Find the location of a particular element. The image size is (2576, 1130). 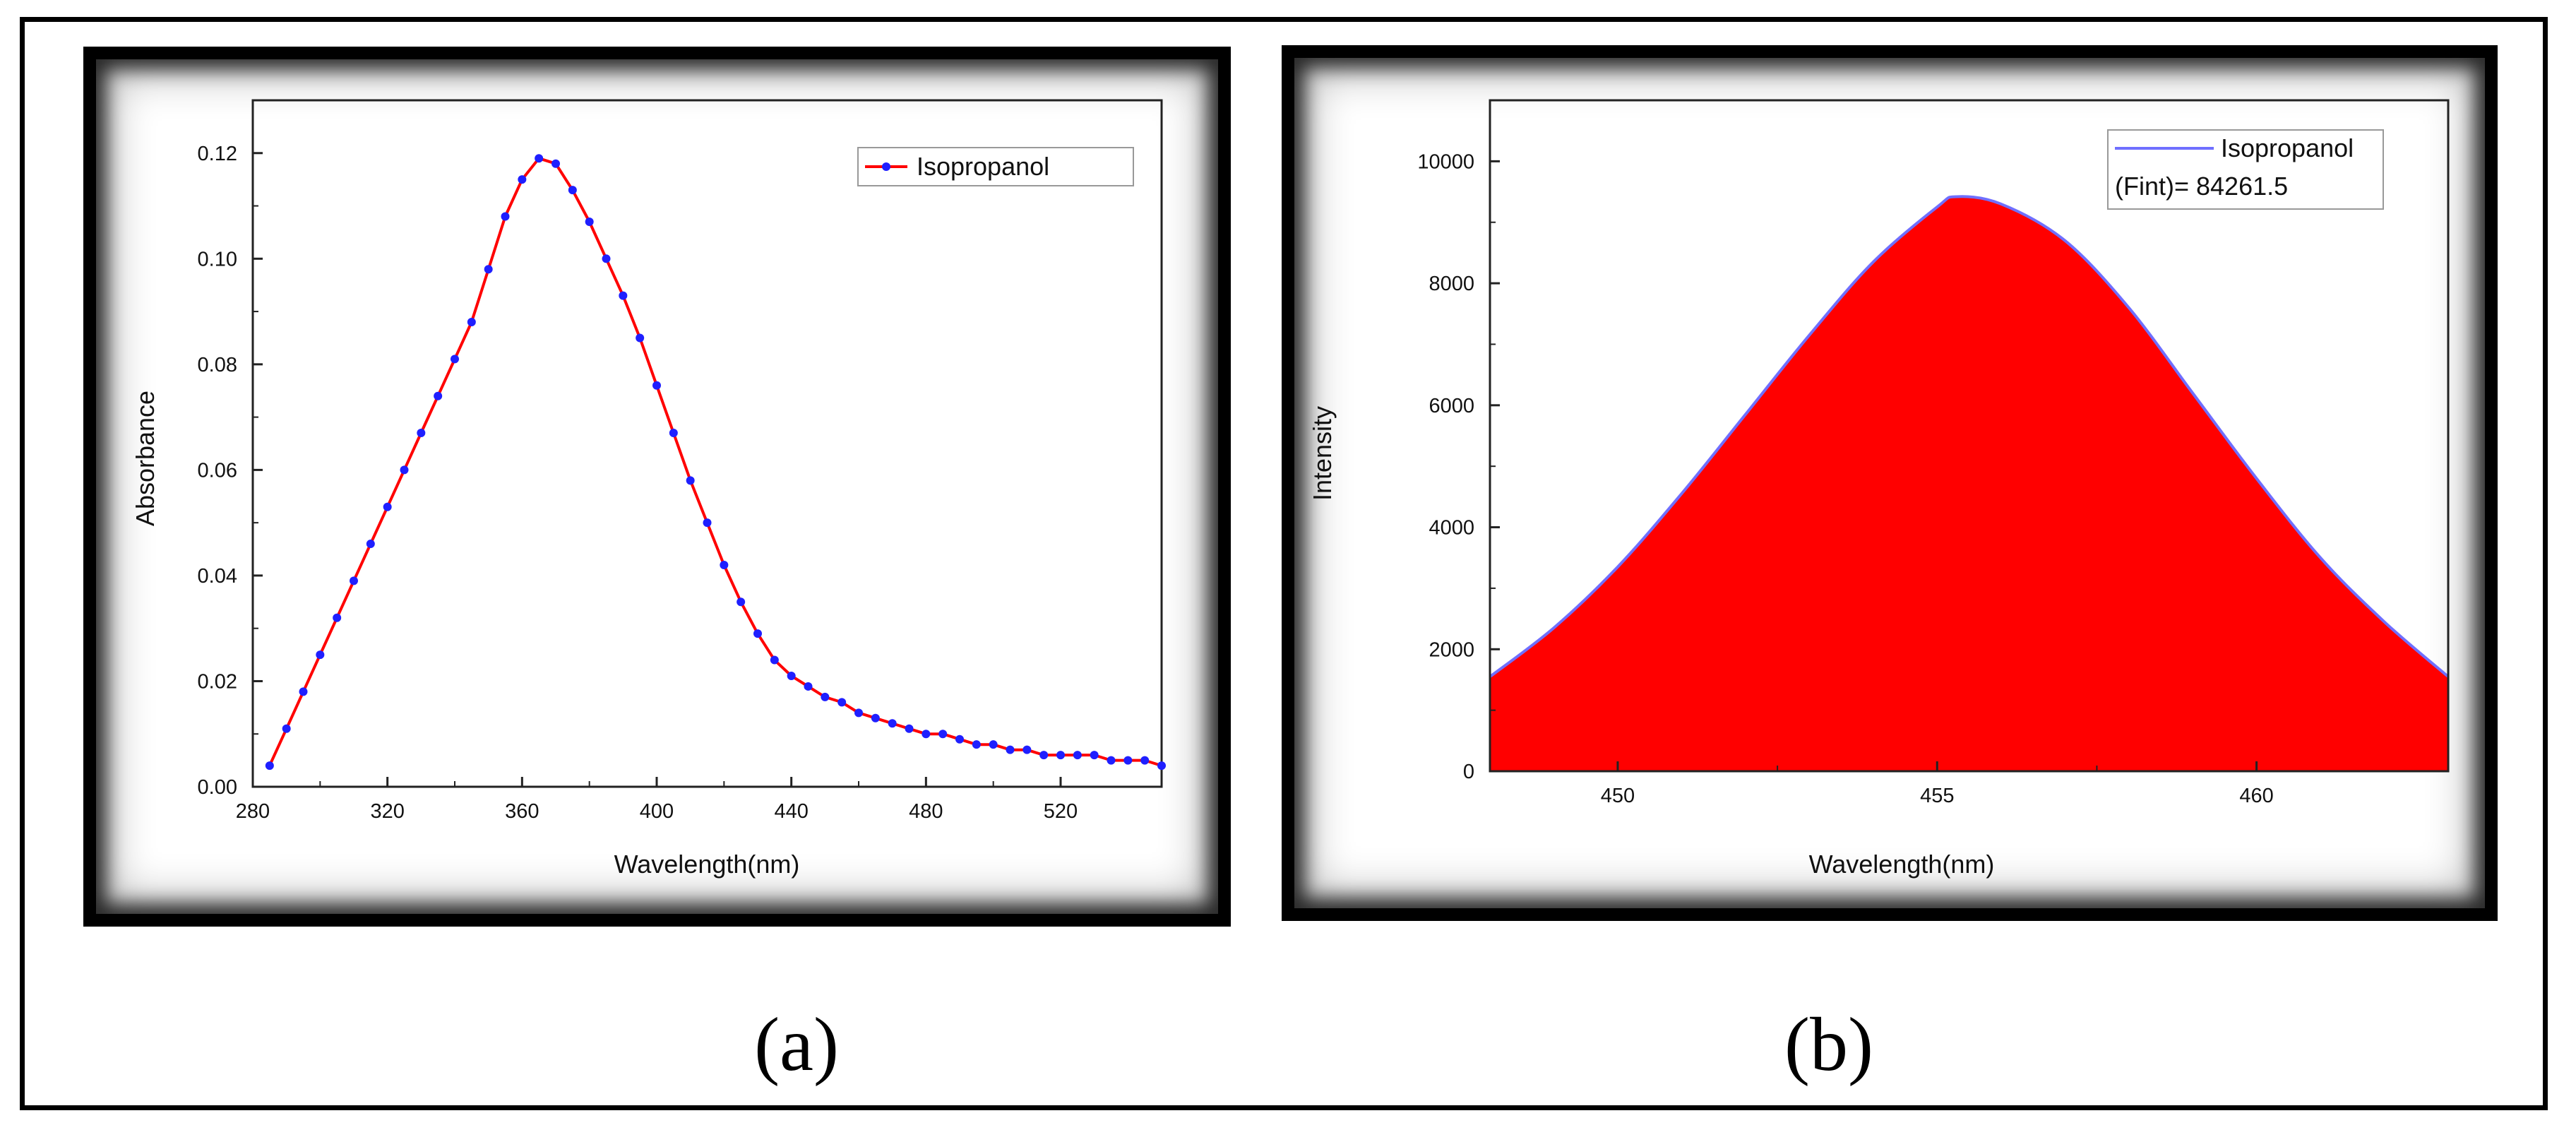

y-tick-label: 2000 is located at coordinates (1451, 650).